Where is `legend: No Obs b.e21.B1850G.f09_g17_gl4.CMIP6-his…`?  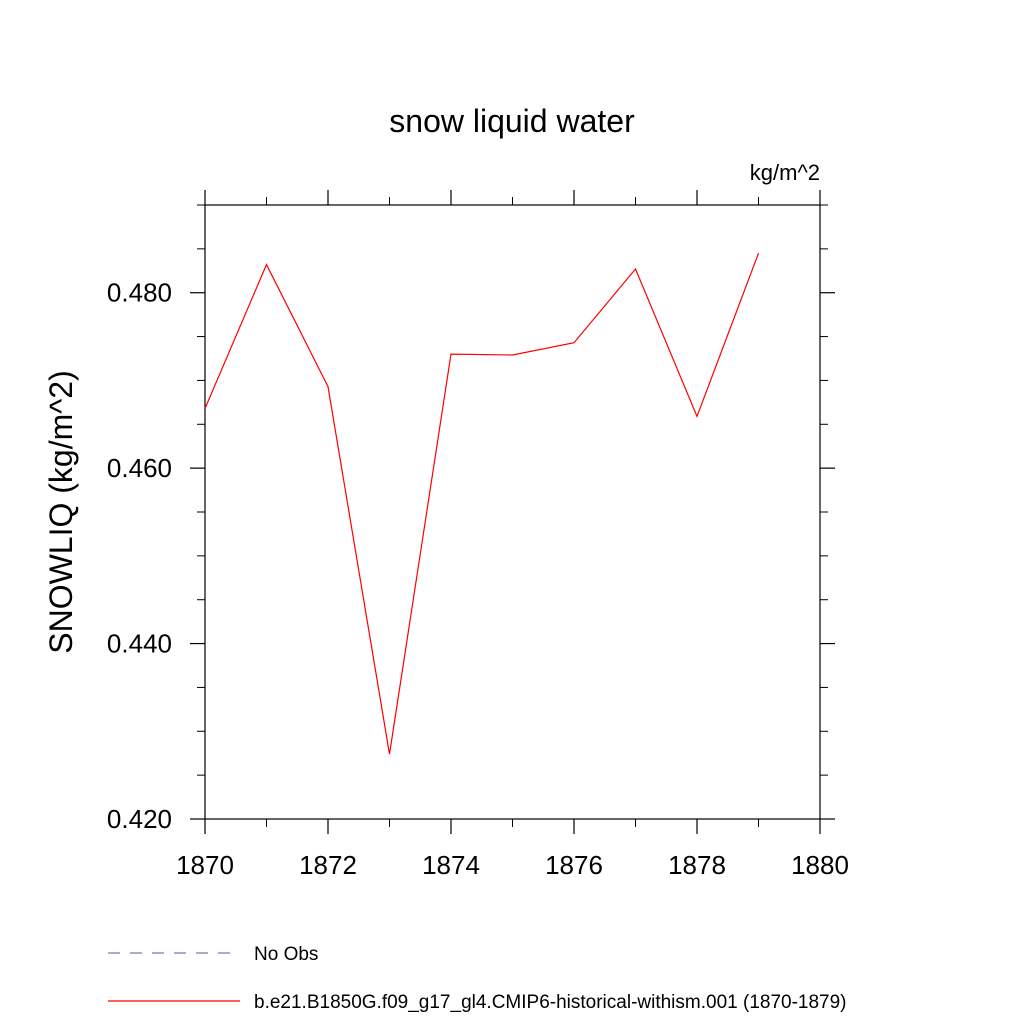
legend: No Obs b.e21.B1850G.f09_g17_gl4.CMIP6-his… is located at coordinates (477, 978).